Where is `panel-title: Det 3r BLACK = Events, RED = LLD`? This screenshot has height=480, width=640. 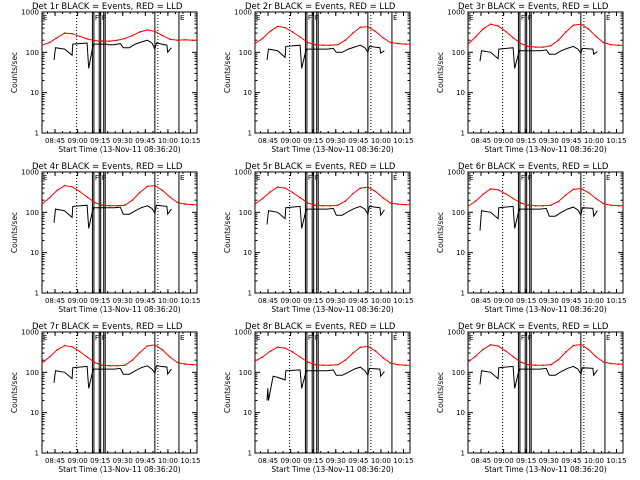
panel-title: Det 3r BLACK = Events, RED = LLD is located at coordinates (533, 7).